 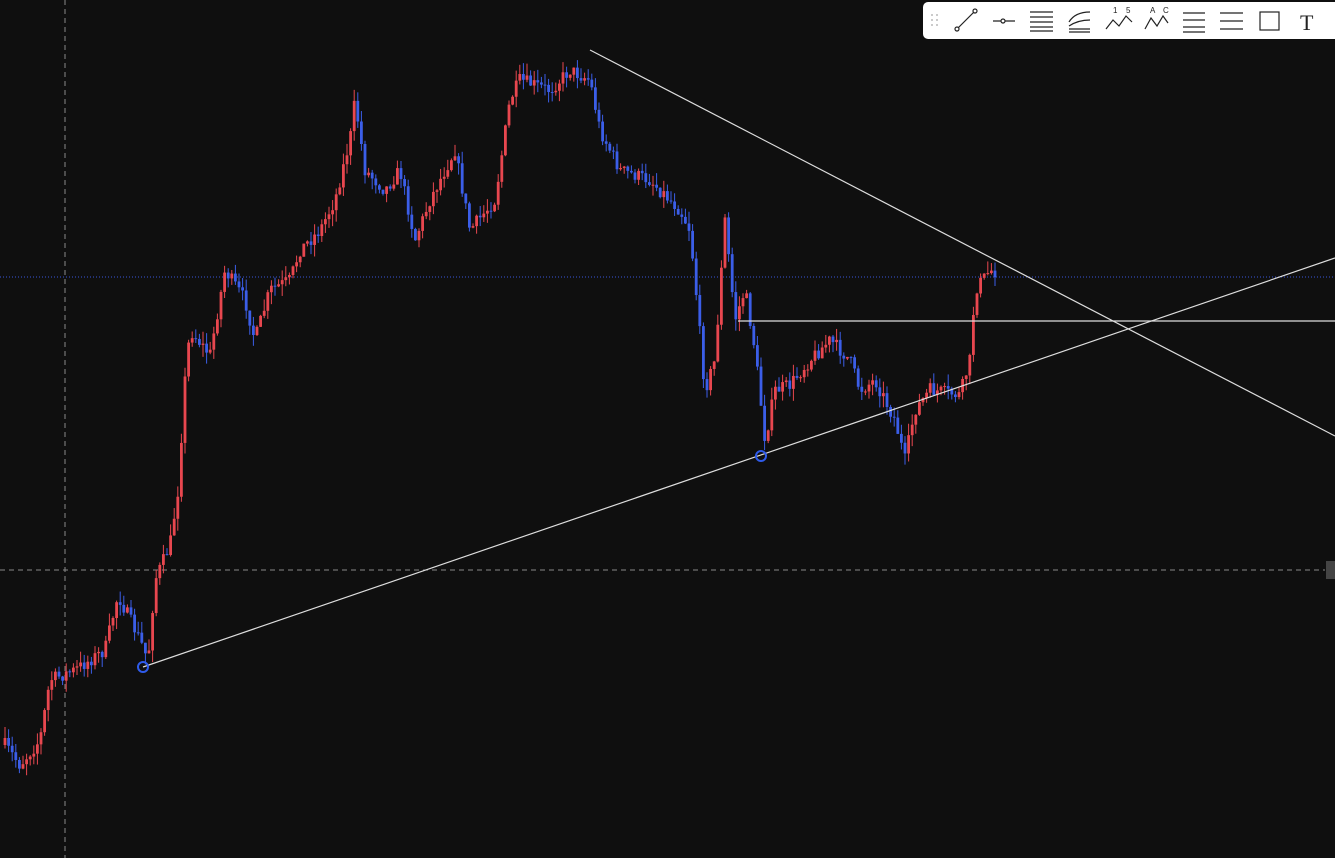 I want to click on rectangle-tool, so click(x=1269, y=21).